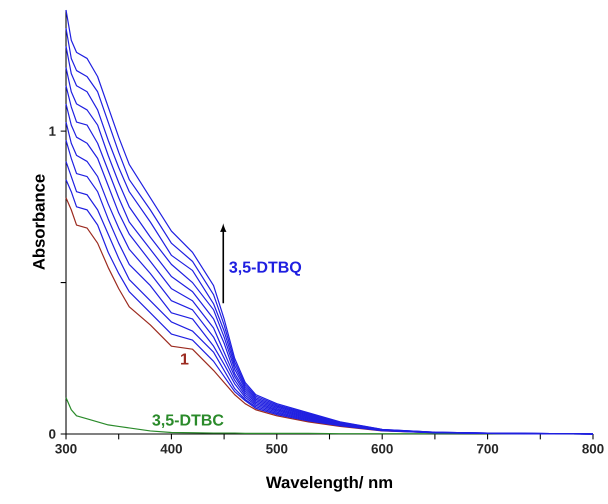 The height and width of the screenshot is (504, 608). Describe the element at coordinates (329, 484) in the screenshot. I see `x-axis-title: Wavelength/ nm` at that location.